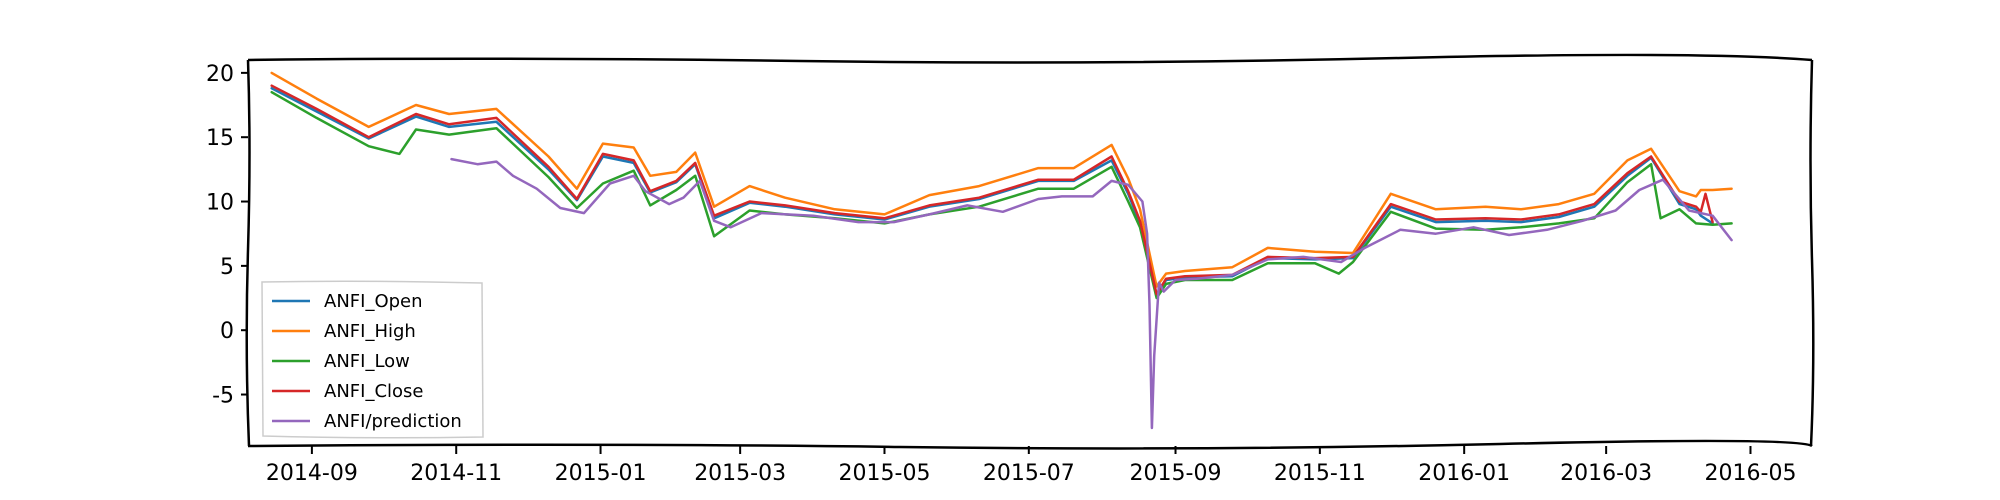  What do you see at coordinates (220, 74) in the screenshot?
I see `y-tick-label: 20` at bounding box center [220, 74].